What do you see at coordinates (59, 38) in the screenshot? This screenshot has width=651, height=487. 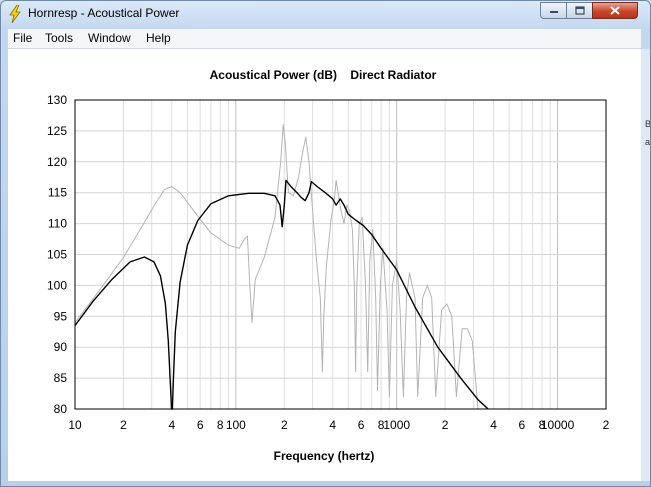 I see `menu-tools: Tools` at bounding box center [59, 38].